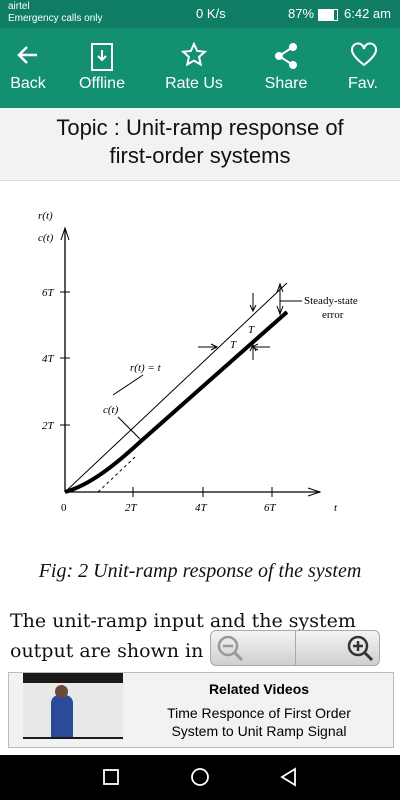  What do you see at coordinates (19, 6) in the screenshot?
I see `carrier: airtel` at bounding box center [19, 6].